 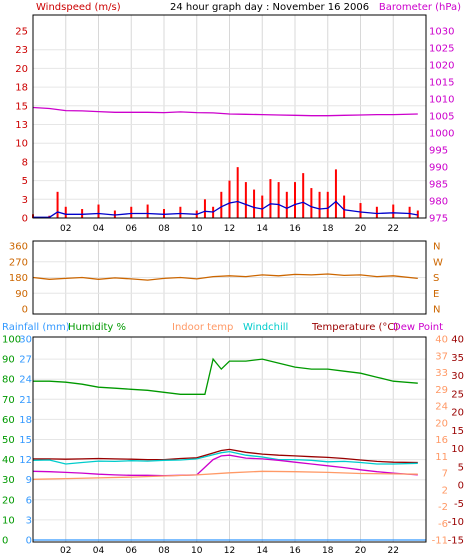 What do you see at coordinates (29, 520) in the screenshot?
I see `rain-tick-3: 3` at bounding box center [29, 520].